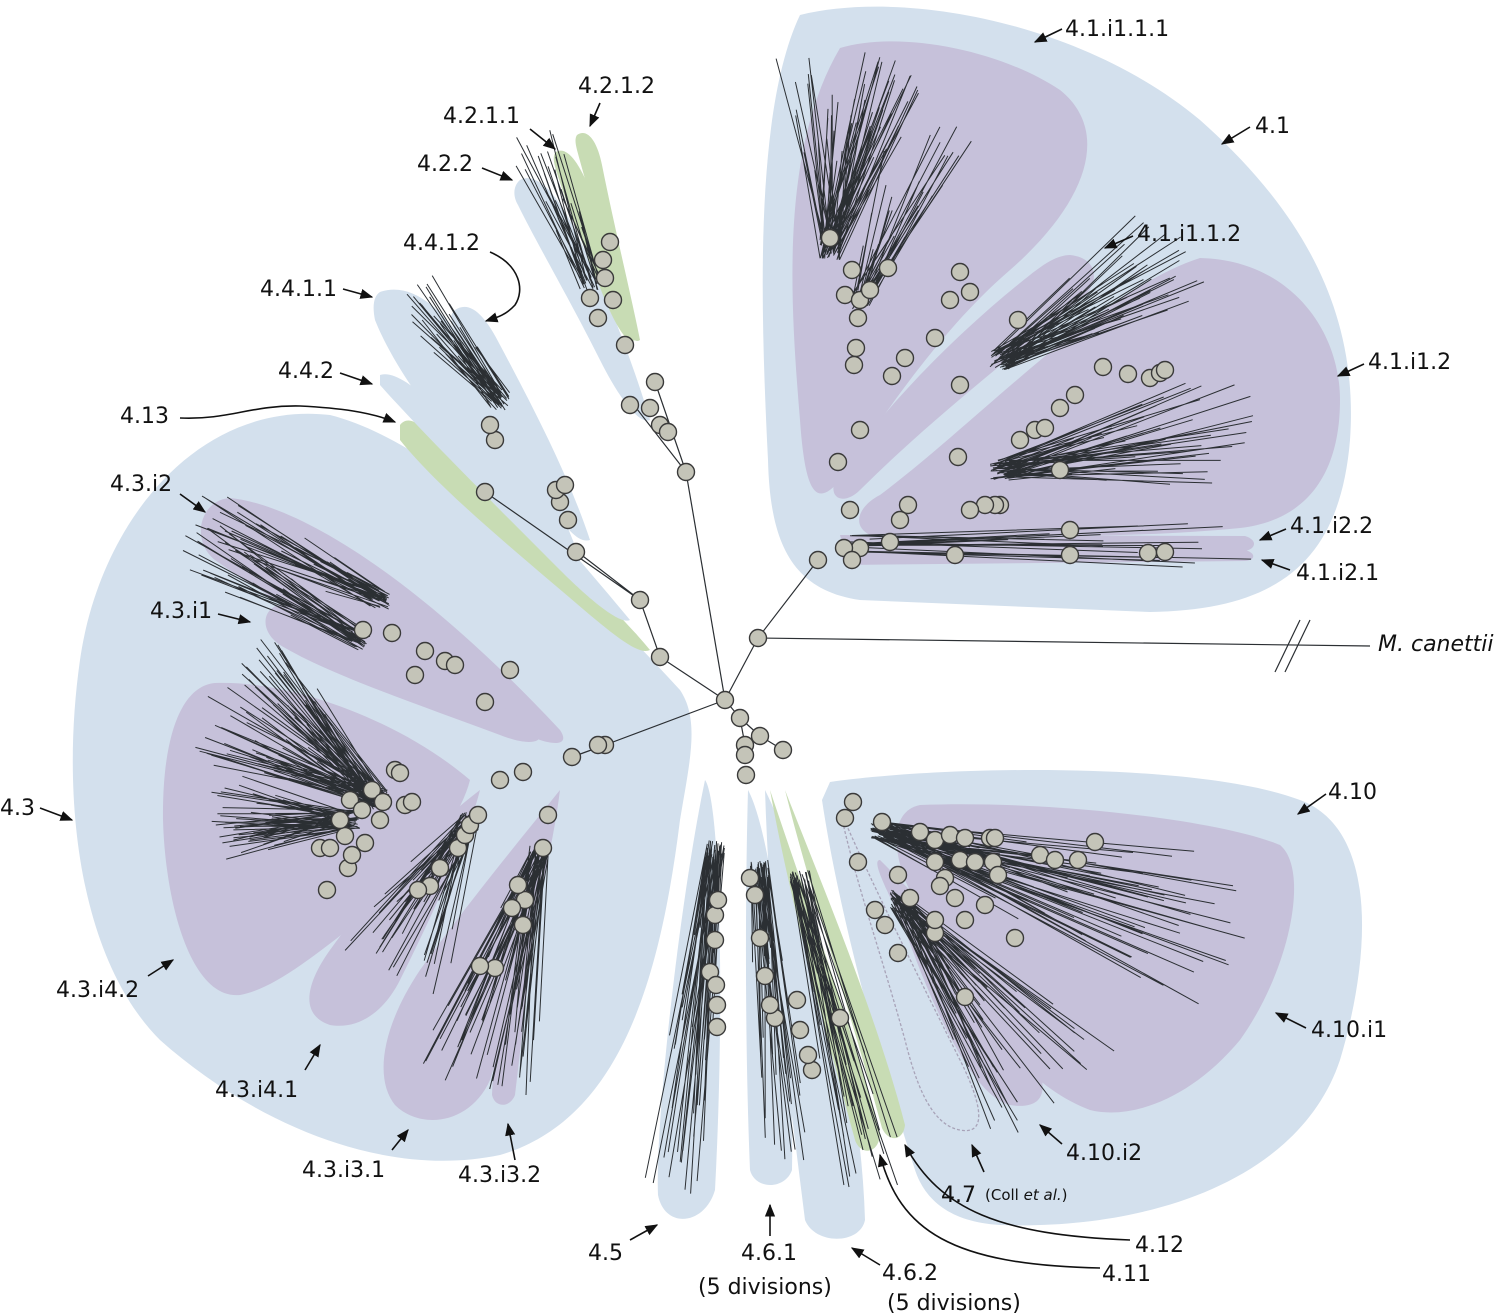 This screenshot has height=1314, width=1500. Describe the element at coordinates (343, 1170) in the screenshot. I see `label-4-3-i3-1: 4.3.i3.1` at that location.